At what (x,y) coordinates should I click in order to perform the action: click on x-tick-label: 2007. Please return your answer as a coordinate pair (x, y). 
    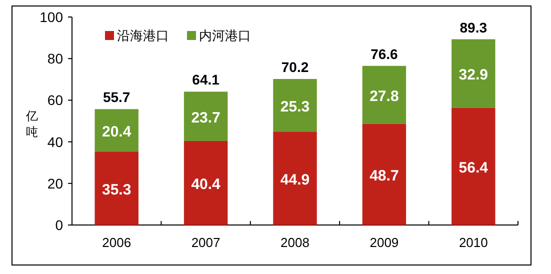
    Looking at the image, I should click on (205, 242).